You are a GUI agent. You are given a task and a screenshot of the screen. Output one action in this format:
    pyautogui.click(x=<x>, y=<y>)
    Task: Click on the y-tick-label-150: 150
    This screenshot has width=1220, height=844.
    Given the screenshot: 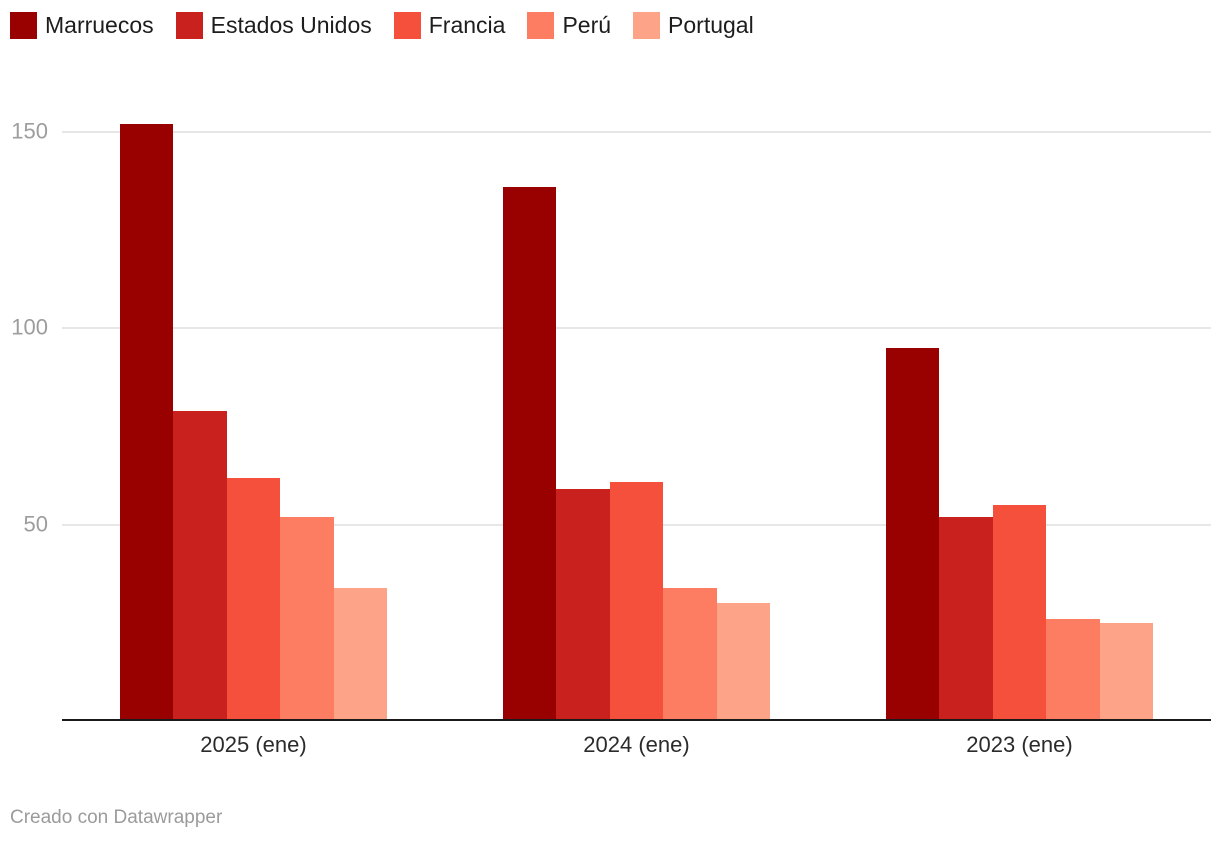 What is the action you would take?
    pyautogui.click(x=29, y=131)
    